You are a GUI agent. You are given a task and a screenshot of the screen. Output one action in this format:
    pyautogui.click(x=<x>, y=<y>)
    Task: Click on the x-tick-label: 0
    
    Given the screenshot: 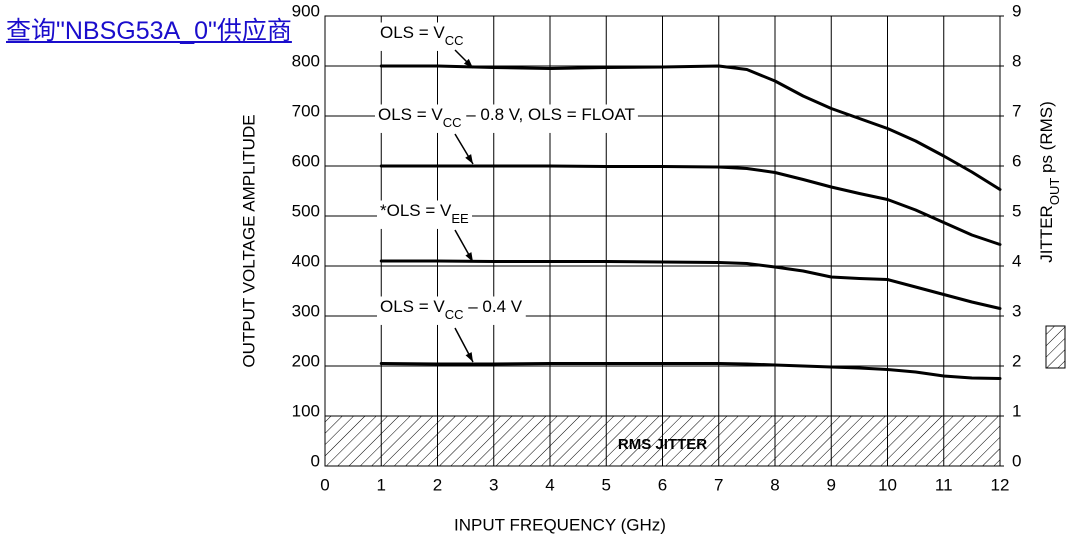 What is the action you would take?
    pyautogui.click(x=324, y=484)
    